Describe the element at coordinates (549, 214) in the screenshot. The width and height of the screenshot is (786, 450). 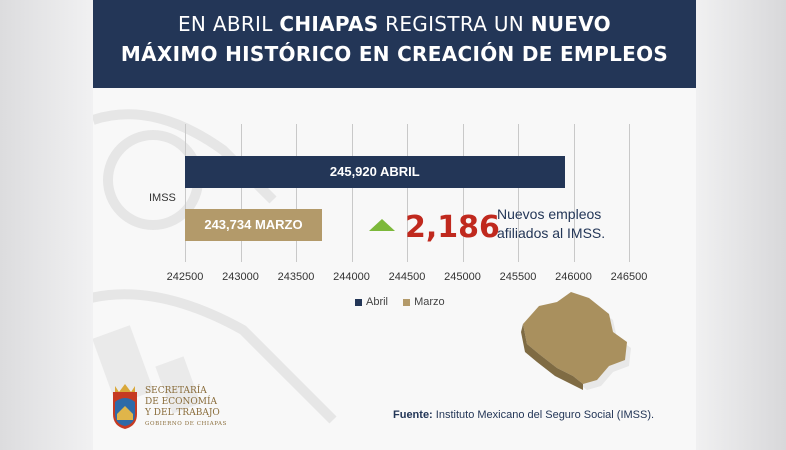
I see `delta-description-line: Nuevos empleos` at that location.